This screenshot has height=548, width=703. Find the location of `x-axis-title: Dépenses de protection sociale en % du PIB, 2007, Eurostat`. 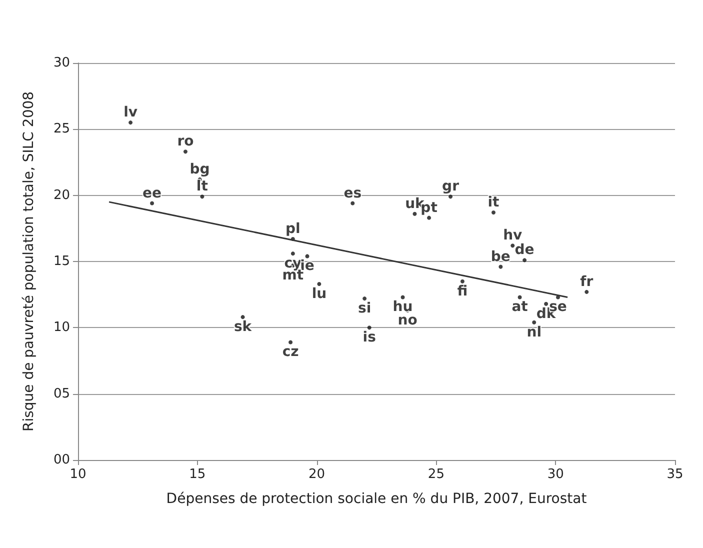

x-axis-title: Dépenses de protection sociale en % du PIB, 2007, Eurostat is located at coordinates (377, 499).